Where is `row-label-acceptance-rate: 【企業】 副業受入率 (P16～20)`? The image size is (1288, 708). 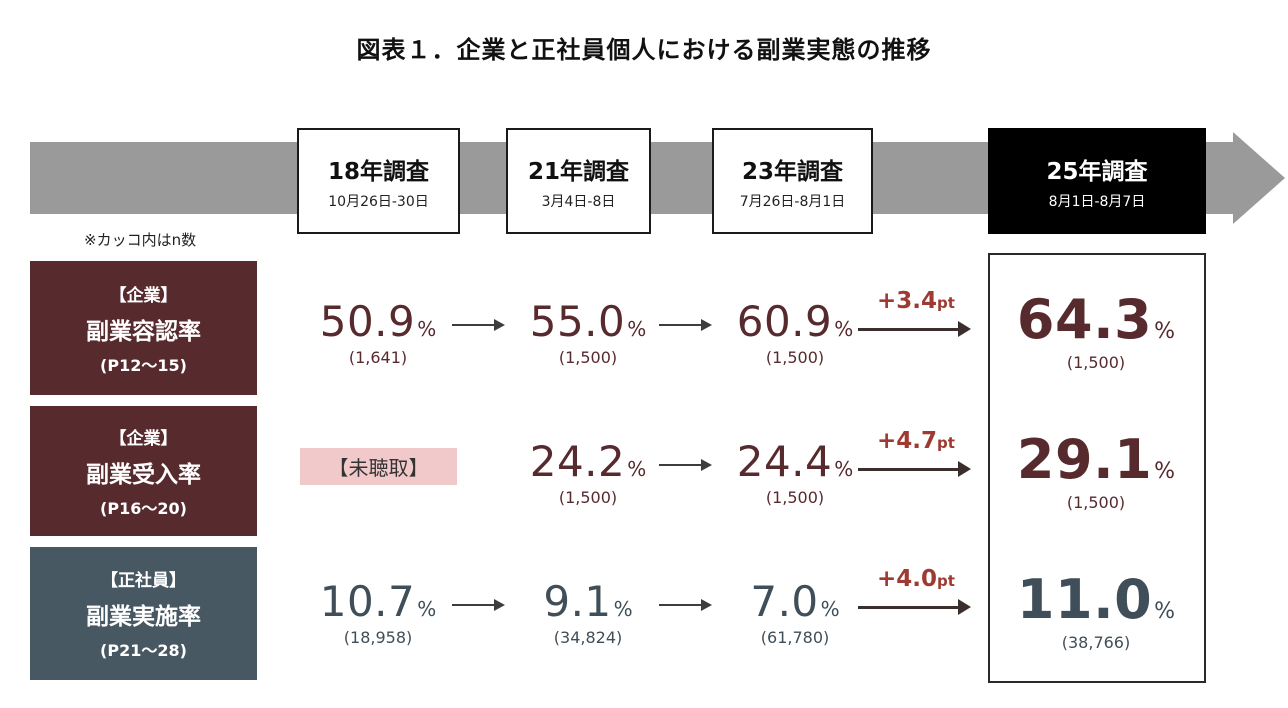 row-label-acceptance-rate: 【企業】 副業受入率 (P16～20) is located at coordinates (143, 471).